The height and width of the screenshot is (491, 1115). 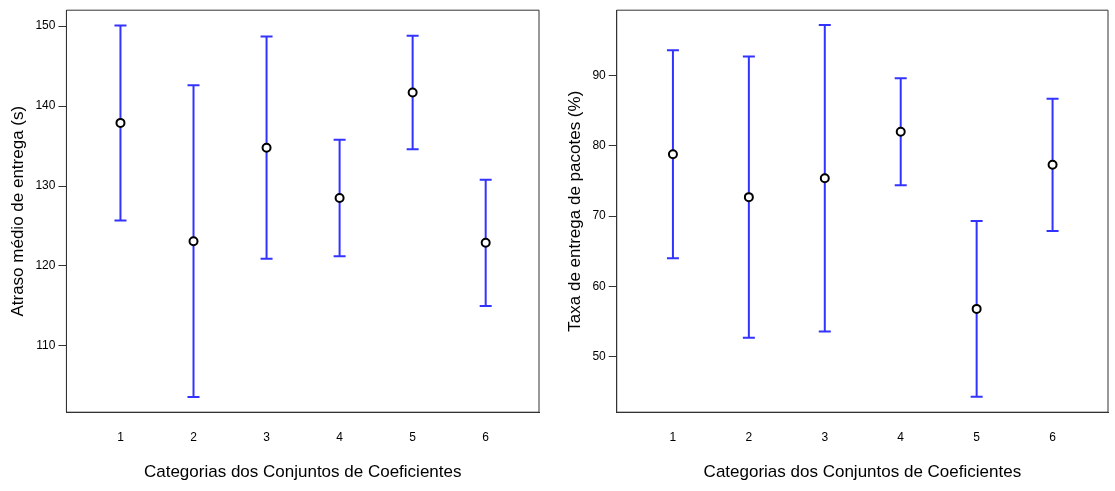 What do you see at coordinates (45, 265) in the screenshot?
I see `y-tick-label: 120` at bounding box center [45, 265].